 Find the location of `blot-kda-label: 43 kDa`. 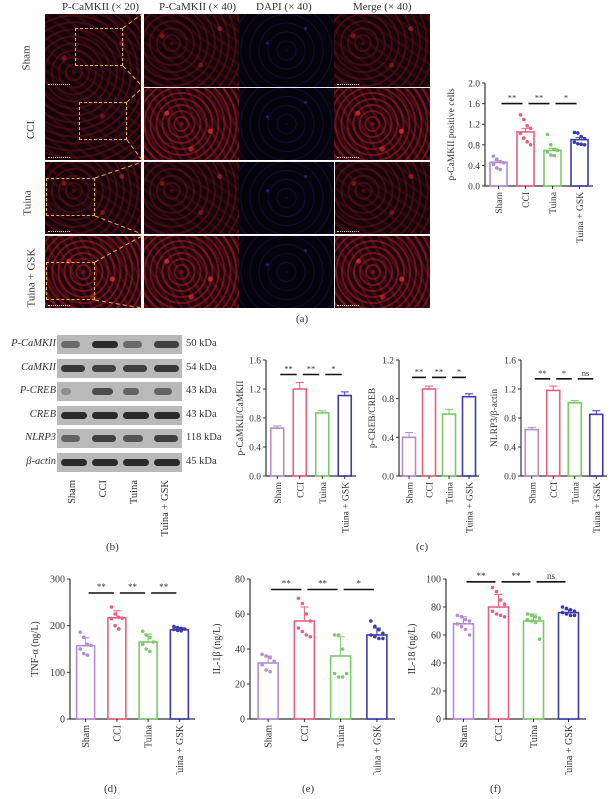

blot-kda-label: 43 kDa is located at coordinates (201, 414).